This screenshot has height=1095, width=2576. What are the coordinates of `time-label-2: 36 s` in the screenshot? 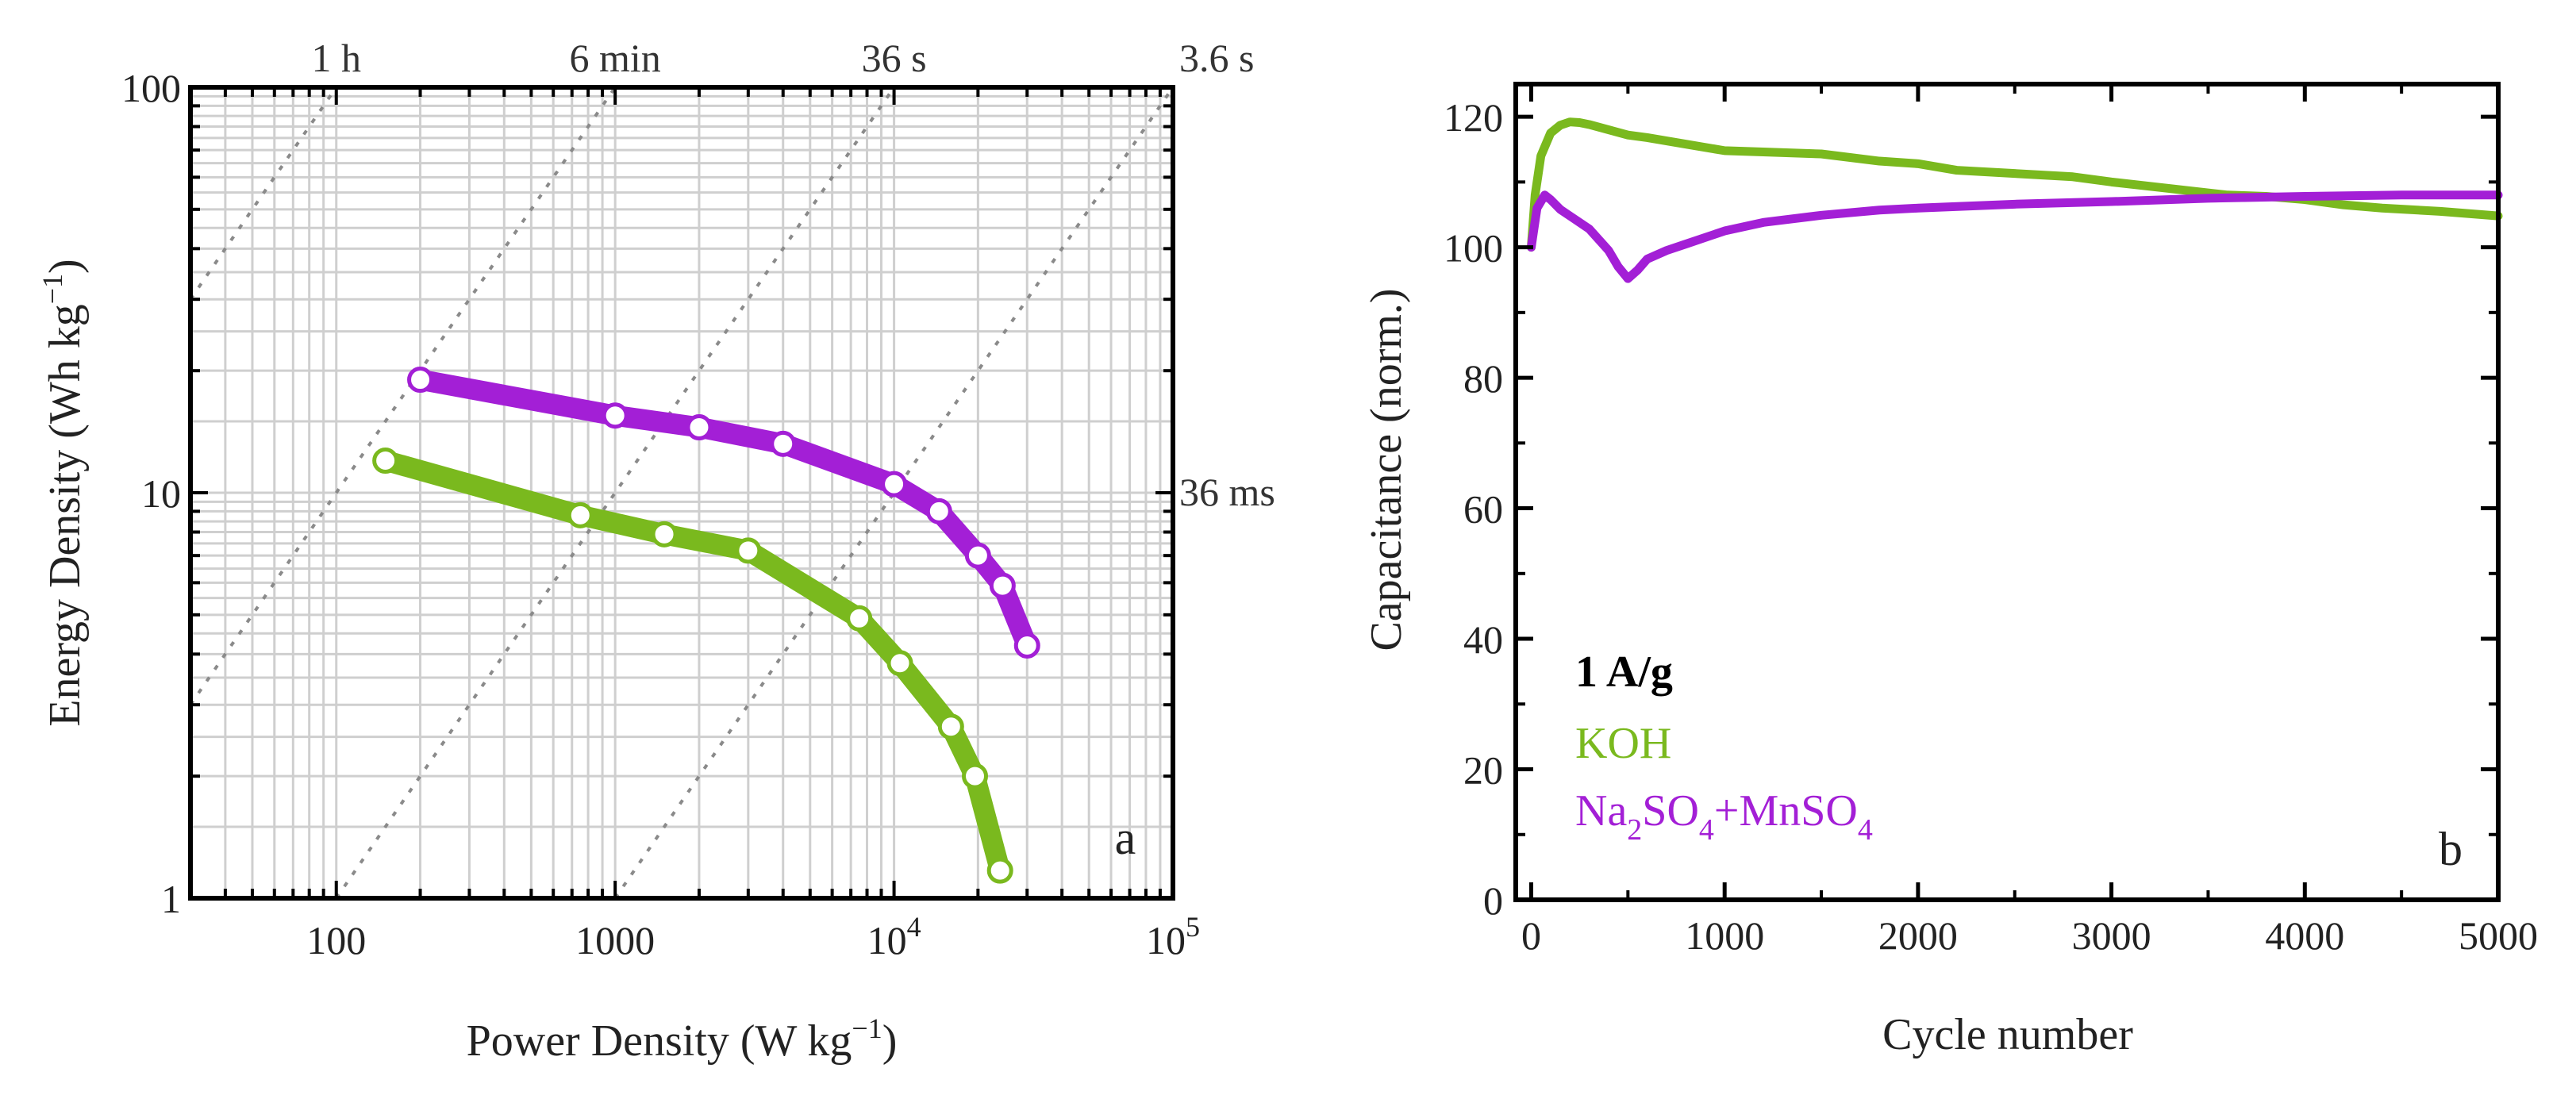 It's located at (895, 58).